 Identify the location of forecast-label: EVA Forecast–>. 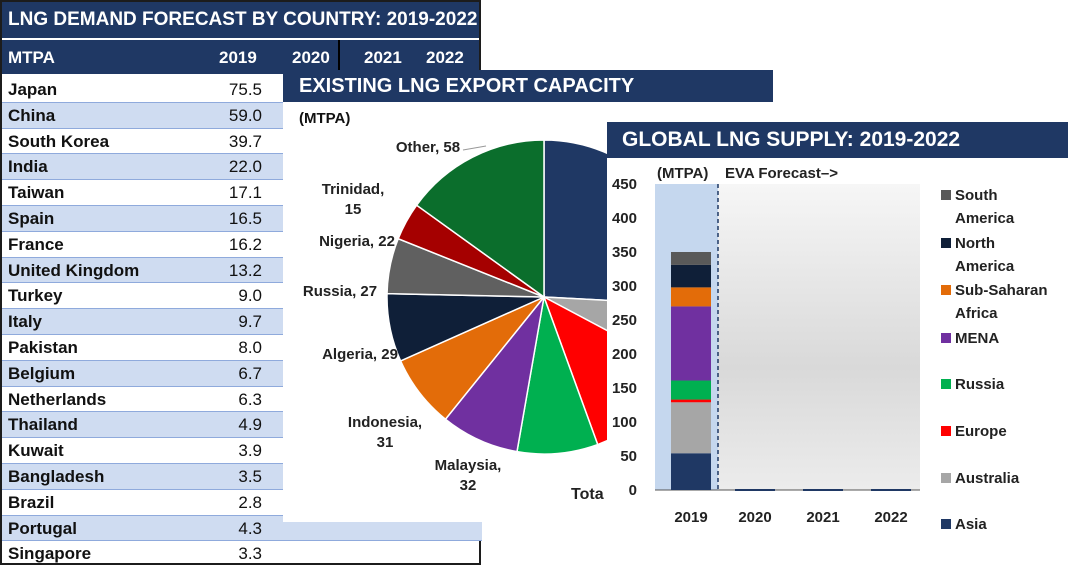
(781, 173).